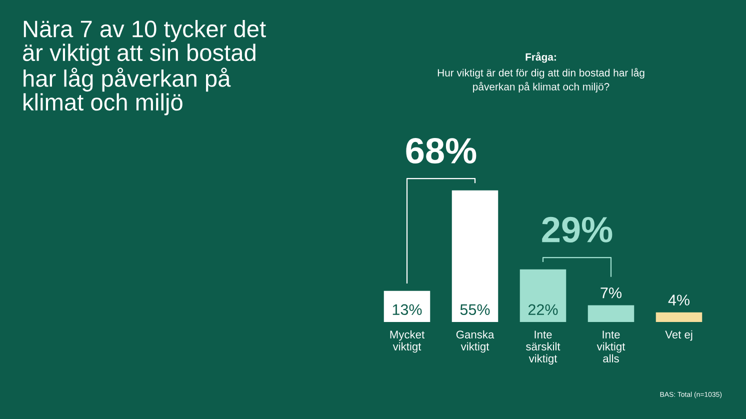 The image size is (746, 419). Describe the element at coordinates (441, 151) in the screenshot. I see `text: 68%` at that location.